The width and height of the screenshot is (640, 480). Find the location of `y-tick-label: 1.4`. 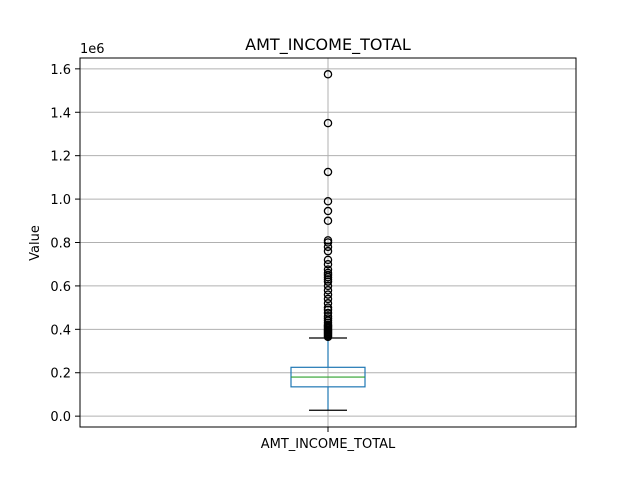

y-tick-label: 1.4 is located at coordinates (60, 113).